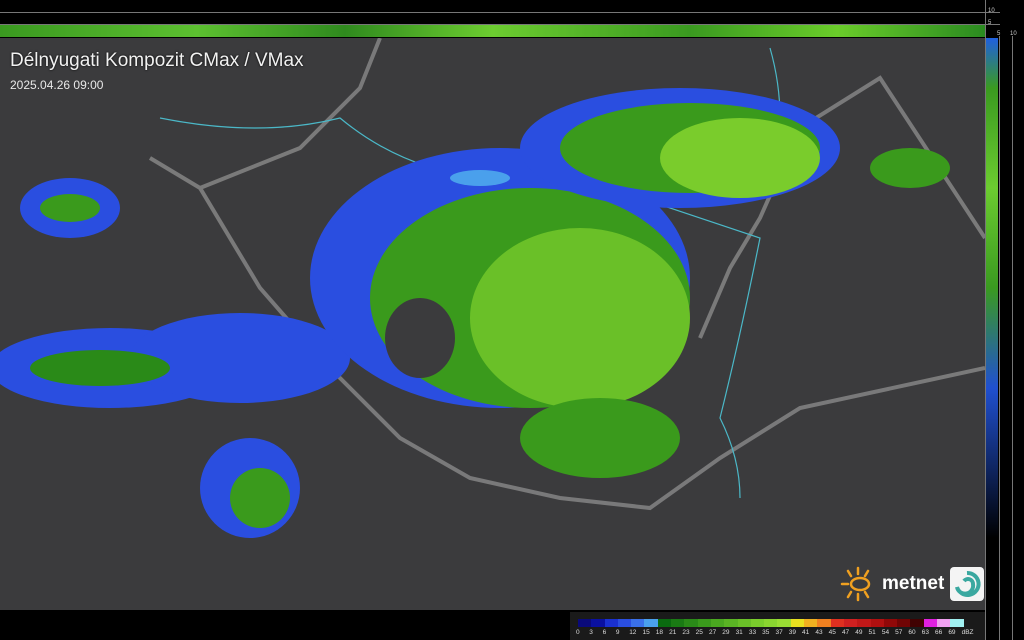  I want to click on right-reflectivity-profile, so click(992, 288).